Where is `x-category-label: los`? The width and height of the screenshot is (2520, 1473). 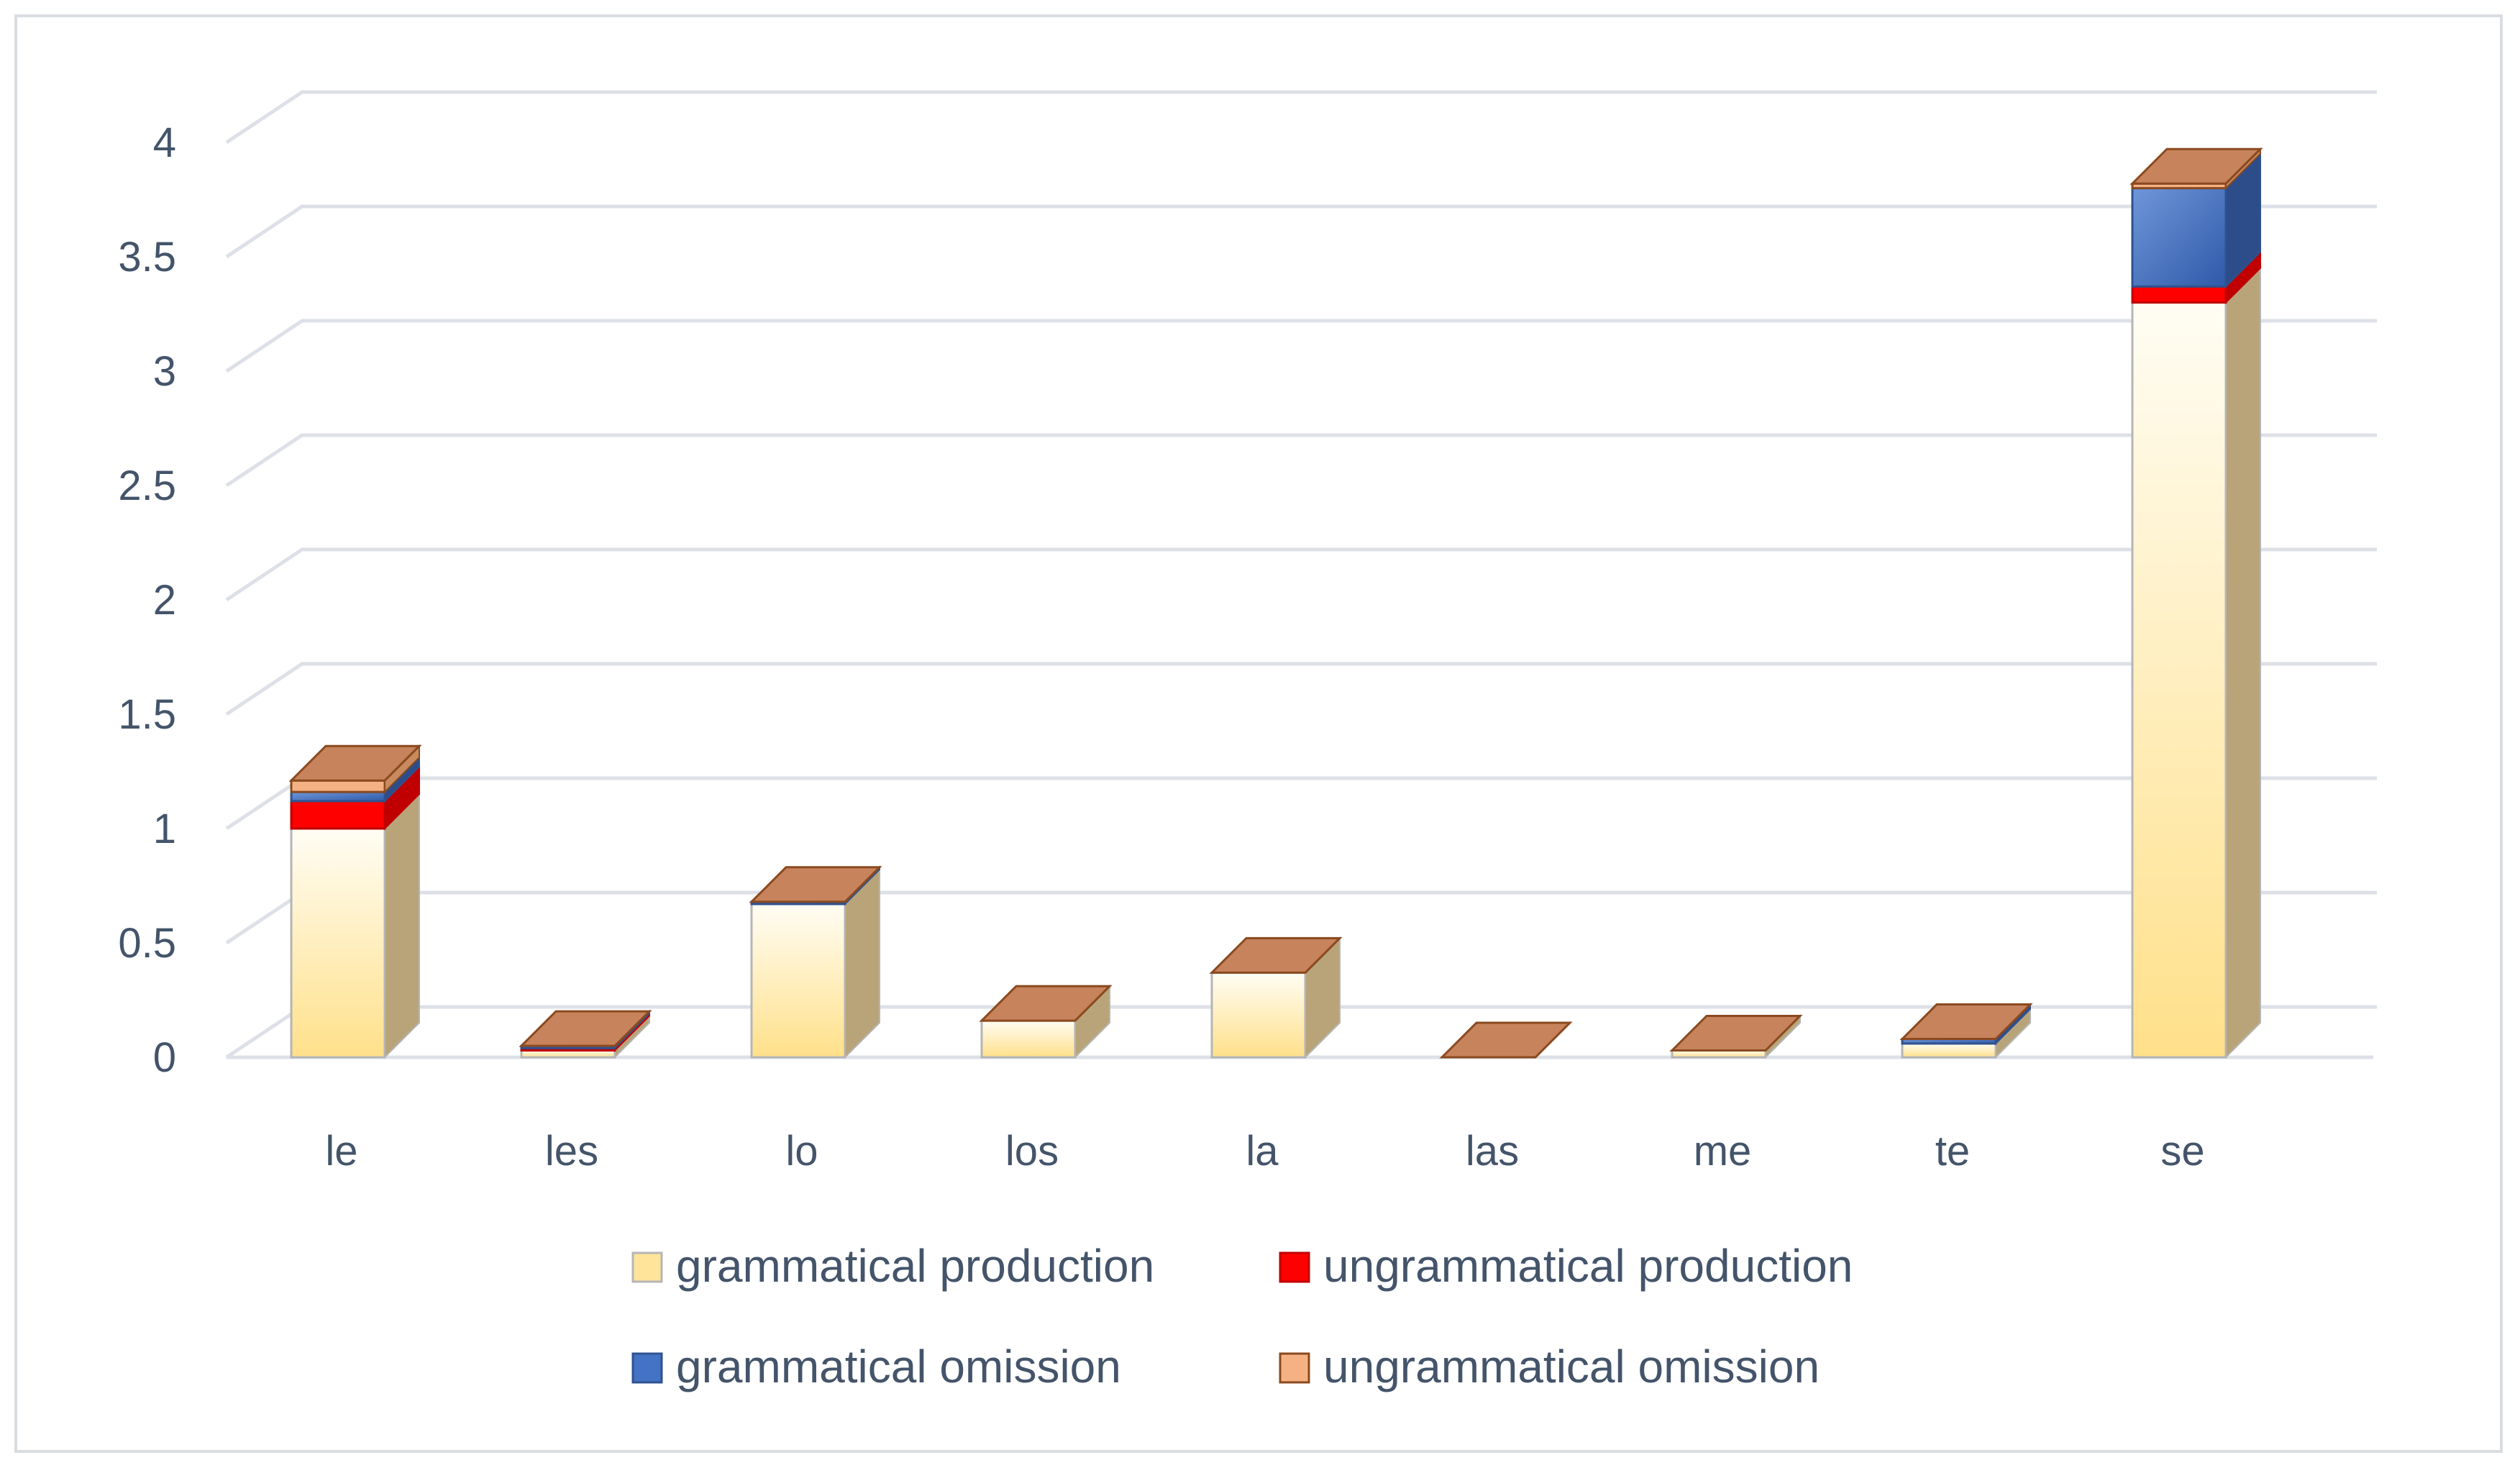 x-category-label: los is located at coordinates (1032, 1151).